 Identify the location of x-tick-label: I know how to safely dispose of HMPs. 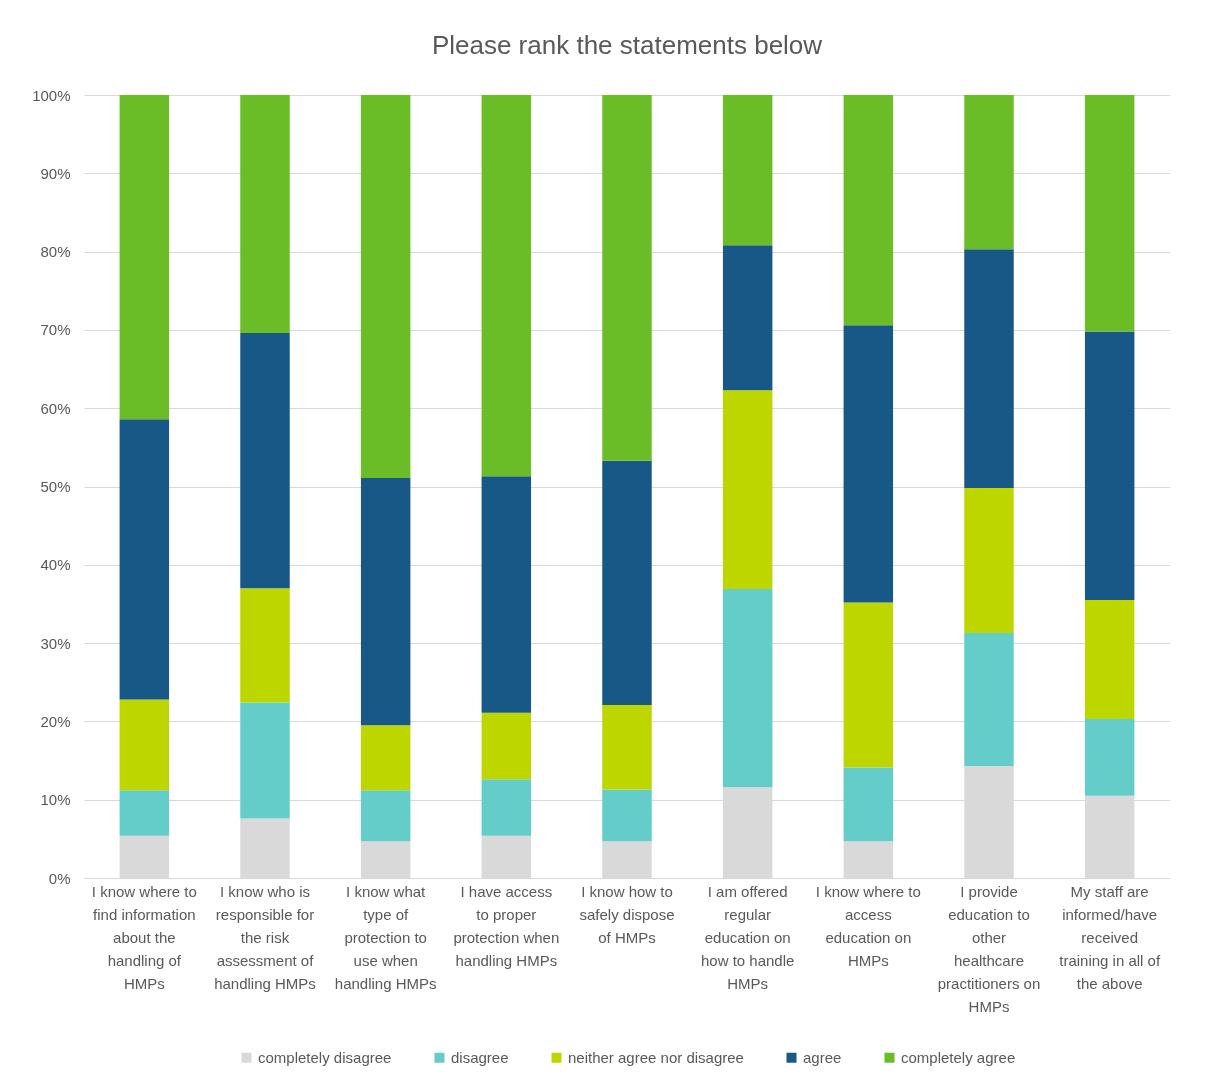
(627, 914).